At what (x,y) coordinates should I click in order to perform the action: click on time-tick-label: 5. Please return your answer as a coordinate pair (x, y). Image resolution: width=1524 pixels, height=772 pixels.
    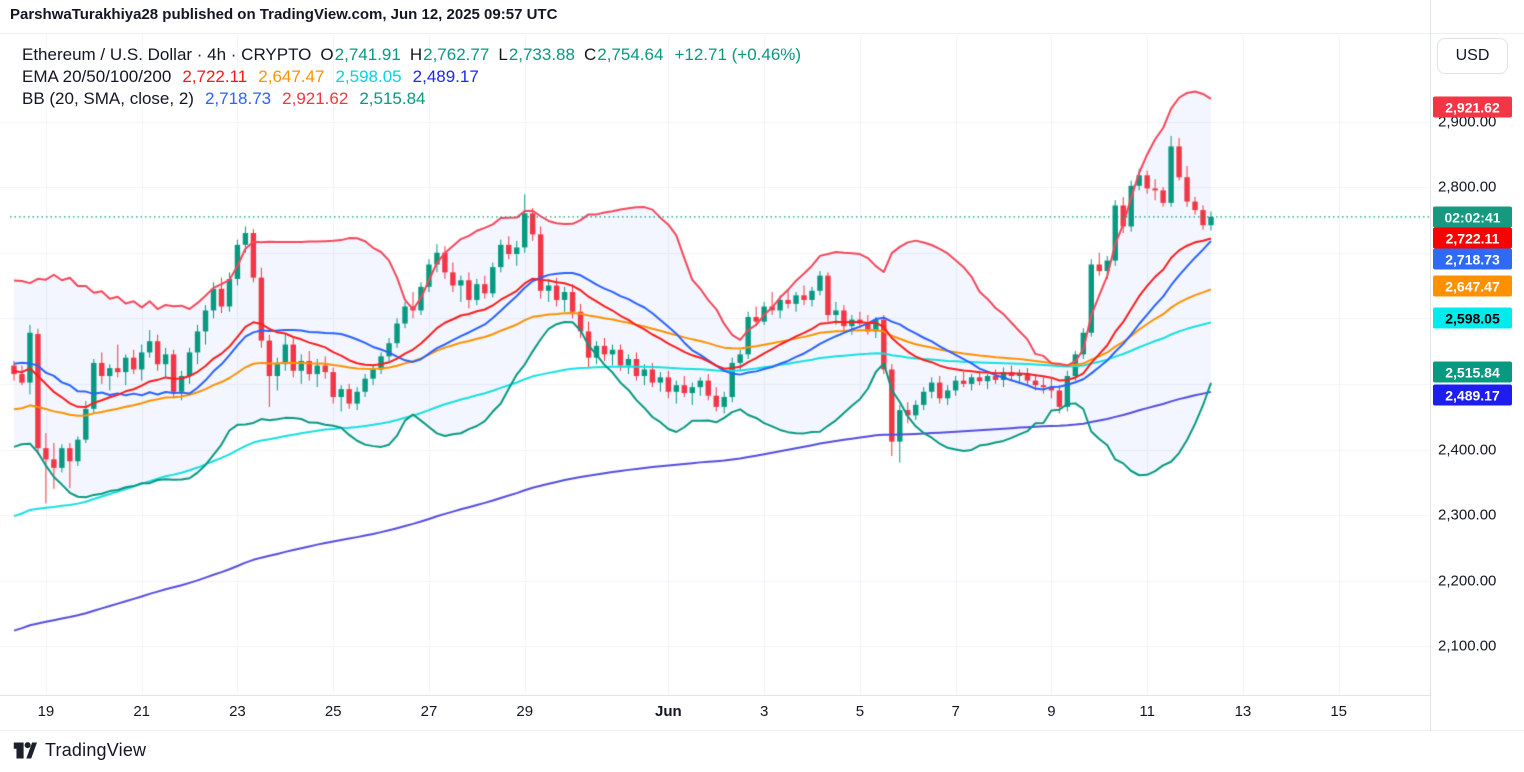
    Looking at the image, I should click on (860, 711).